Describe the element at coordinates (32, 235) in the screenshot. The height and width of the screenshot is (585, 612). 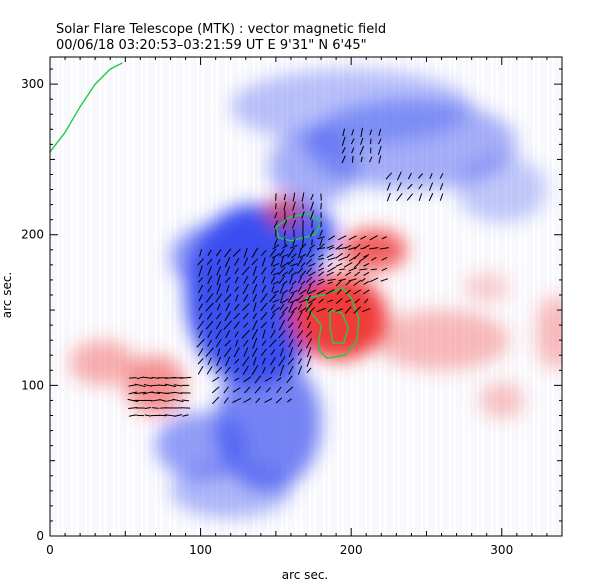
I see `y-tick-label: 200` at that location.